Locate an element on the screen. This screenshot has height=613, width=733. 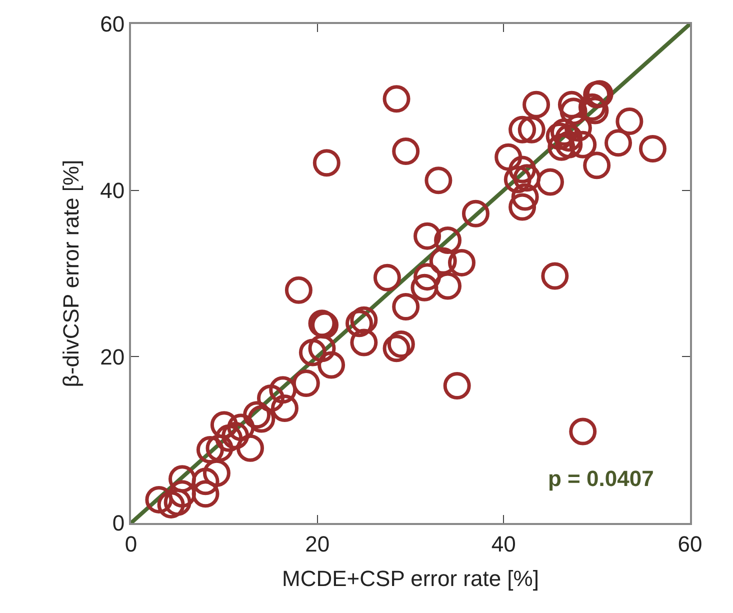
y-tick-label: 60 is located at coordinates (112, 24).